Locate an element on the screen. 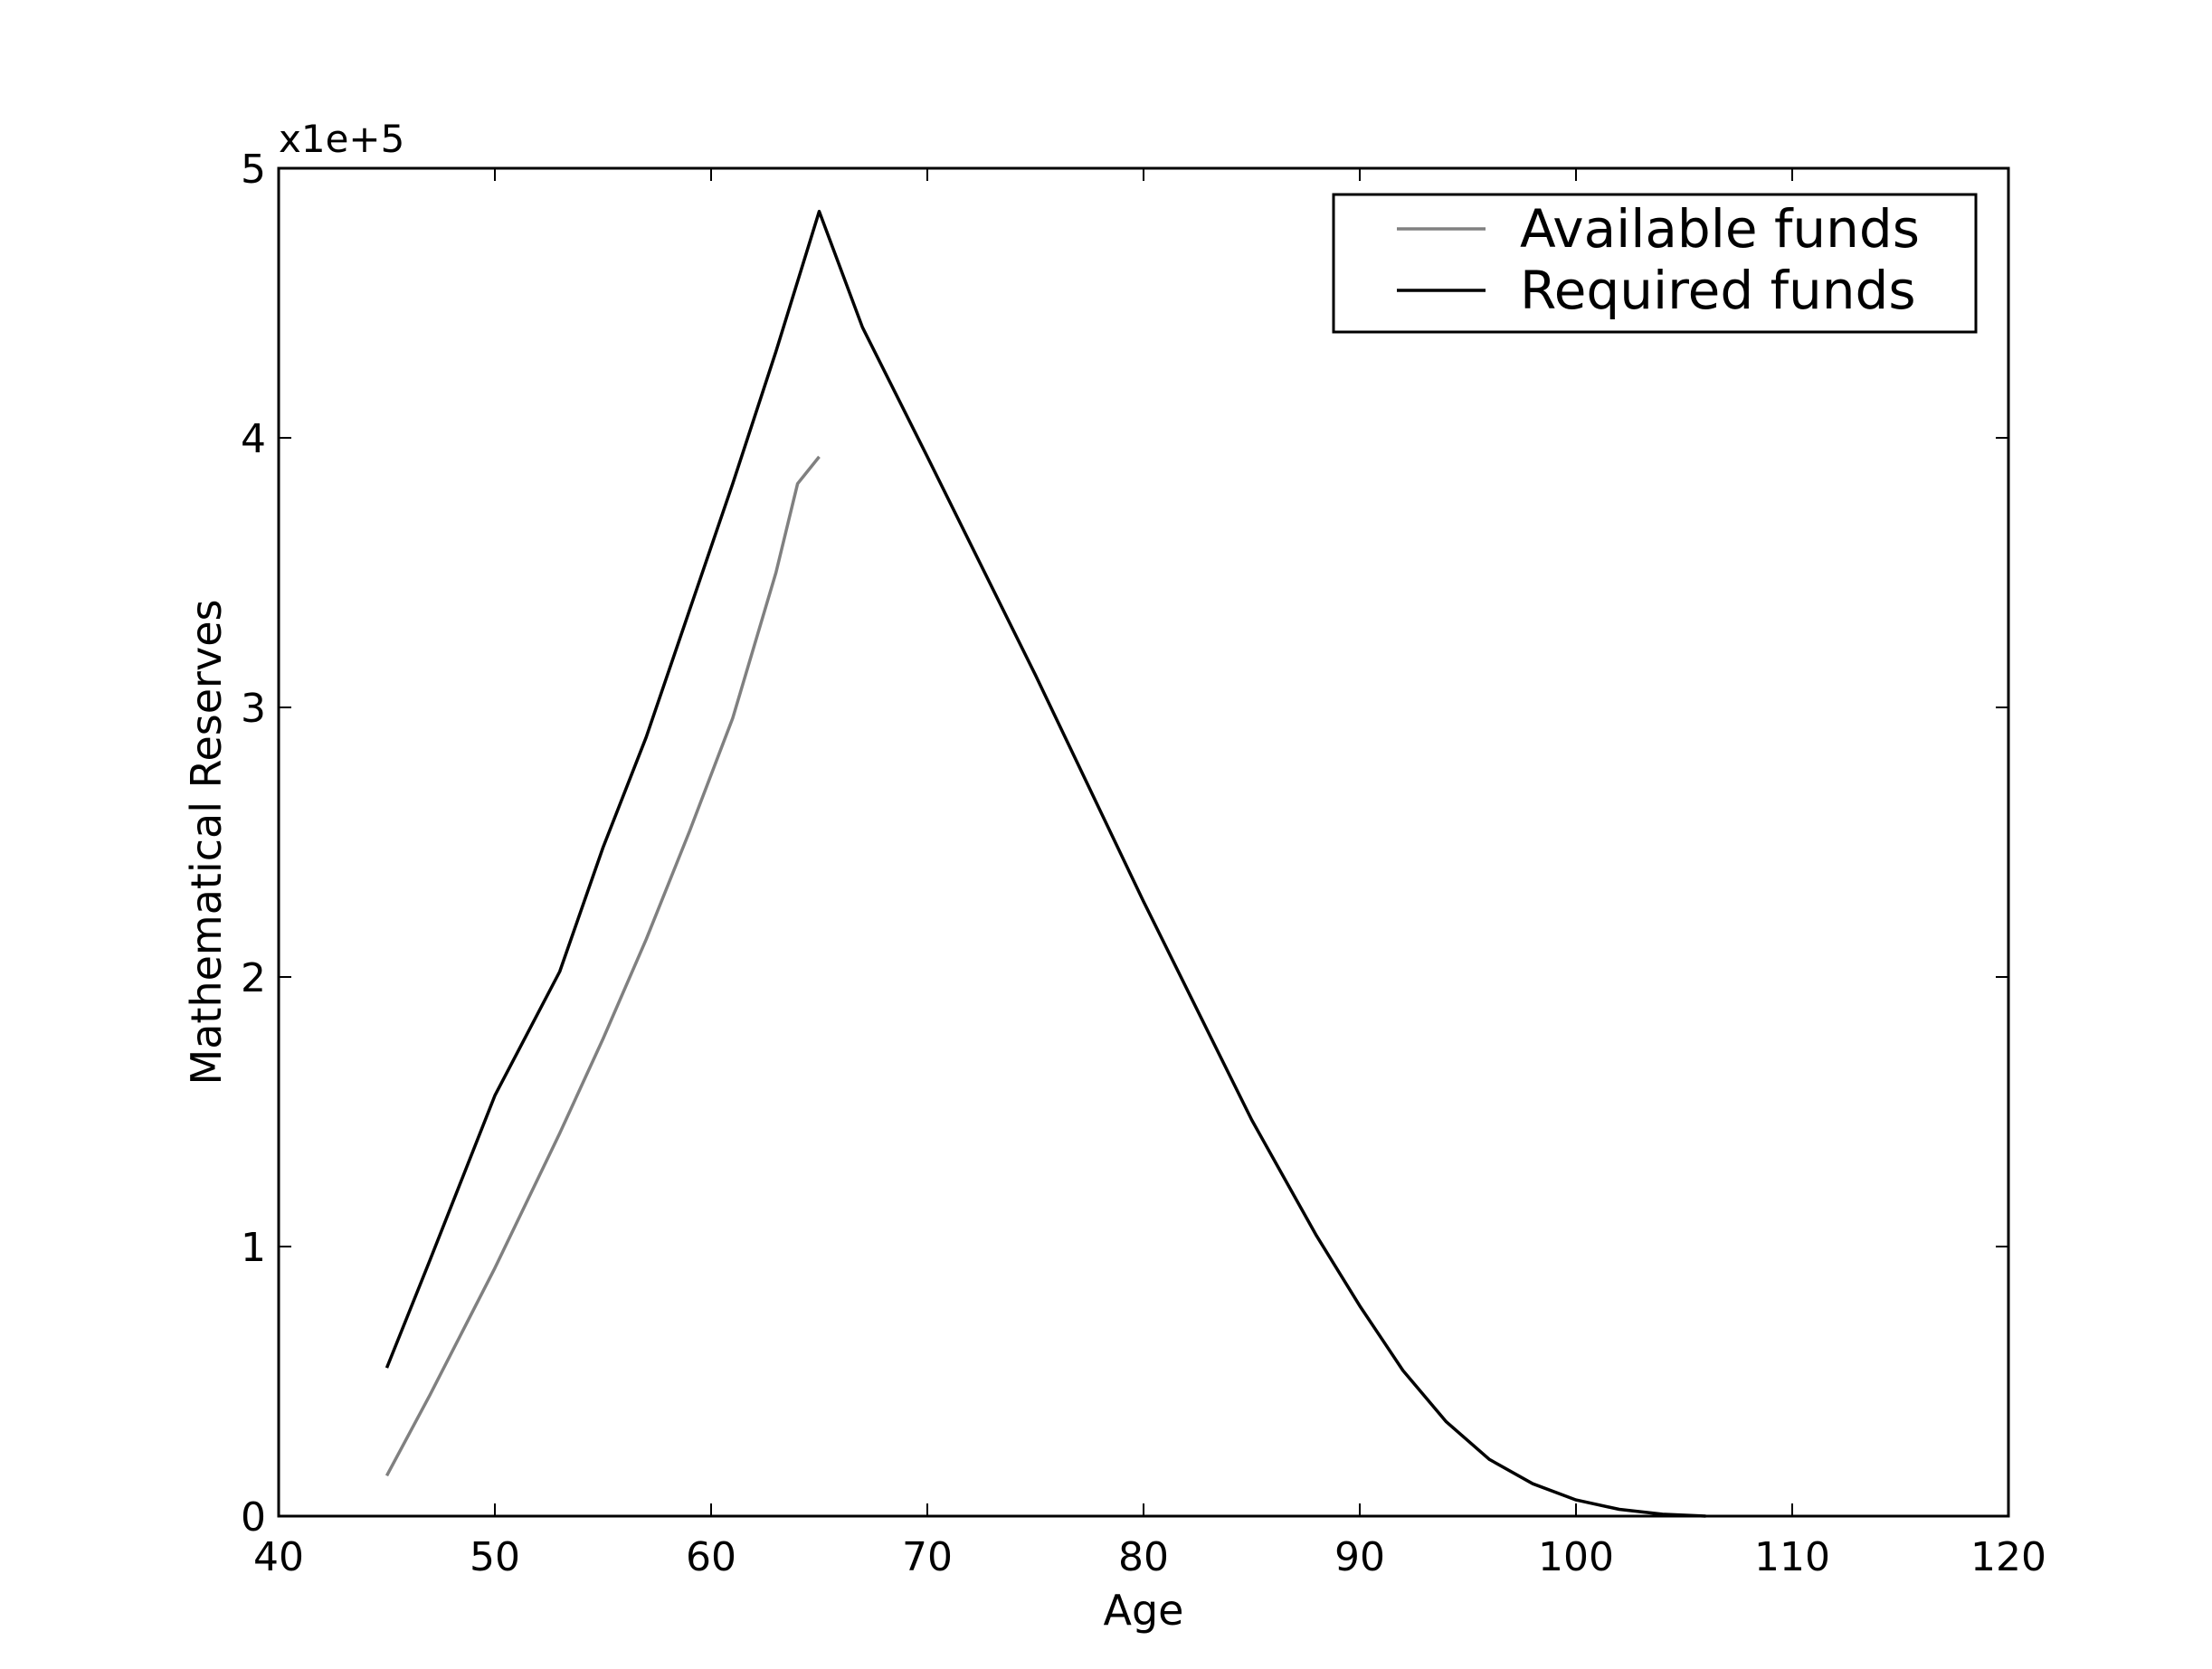 The image size is (2212, 1669). y-tick-label: 4 is located at coordinates (254, 439).